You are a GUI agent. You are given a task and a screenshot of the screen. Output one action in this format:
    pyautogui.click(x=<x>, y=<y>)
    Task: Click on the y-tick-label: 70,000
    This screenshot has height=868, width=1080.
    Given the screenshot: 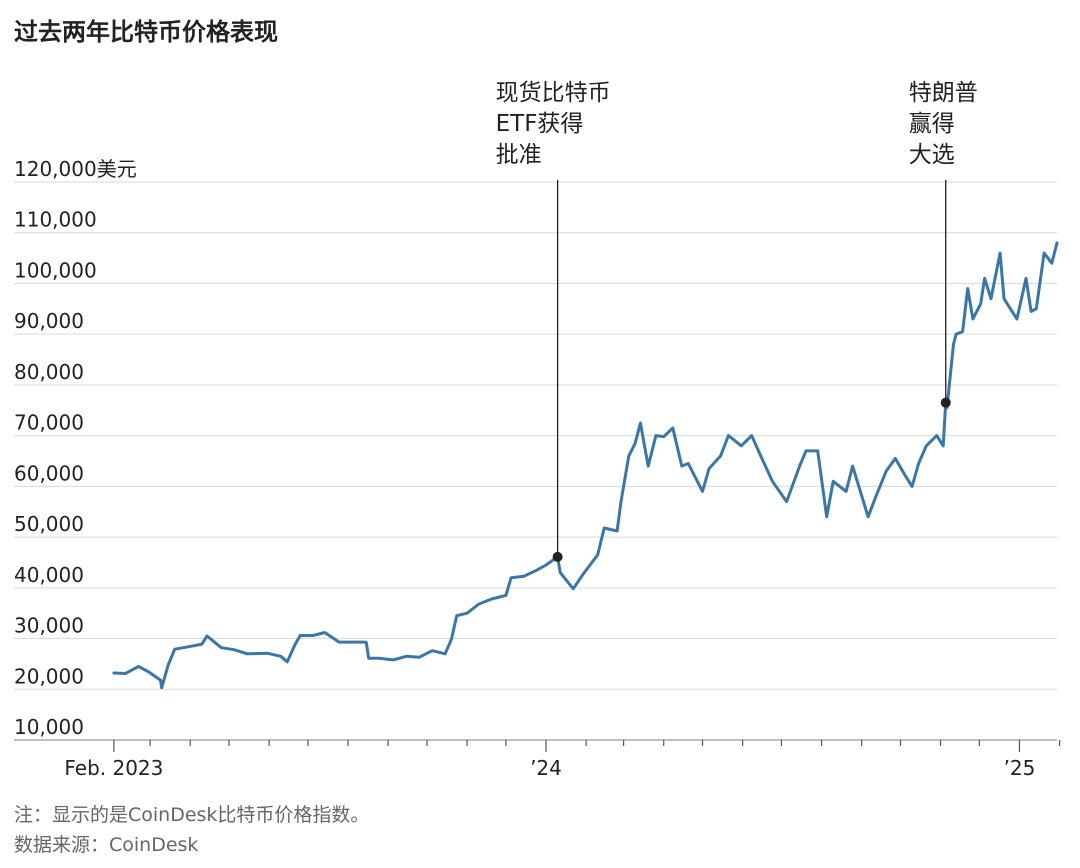 What is the action you would take?
    pyautogui.click(x=49, y=423)
    